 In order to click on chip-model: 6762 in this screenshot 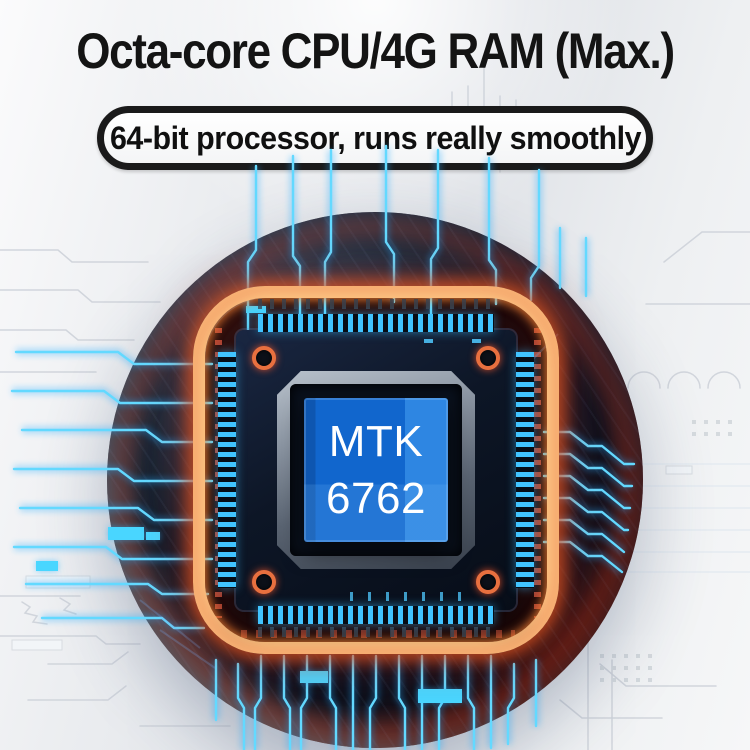, I will do `click(376, 498)`.